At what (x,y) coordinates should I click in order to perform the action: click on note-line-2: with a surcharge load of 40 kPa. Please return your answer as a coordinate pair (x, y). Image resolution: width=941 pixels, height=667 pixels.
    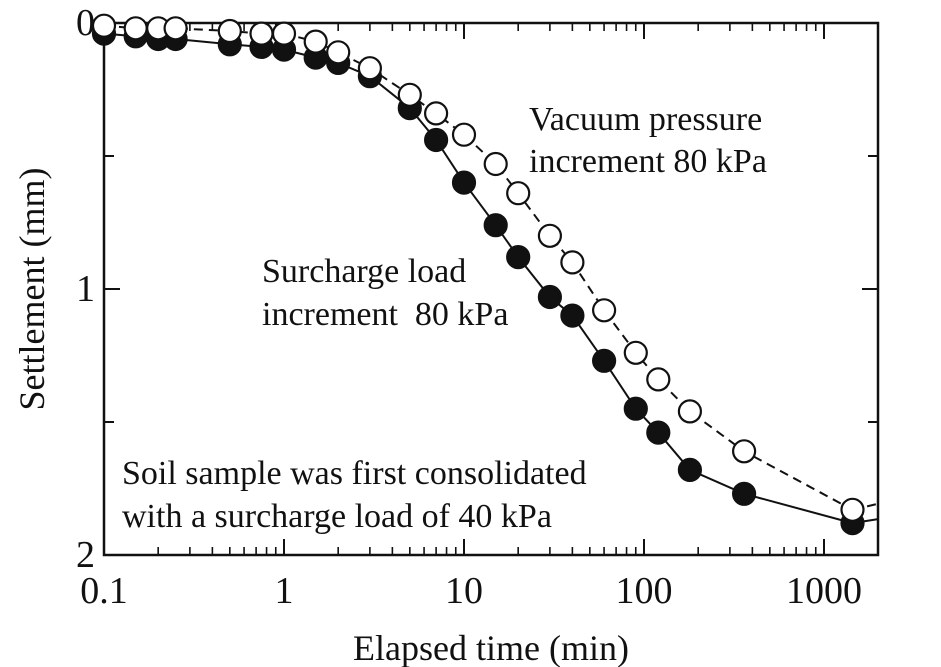
    Looking at the image, I should click on (337, 516).